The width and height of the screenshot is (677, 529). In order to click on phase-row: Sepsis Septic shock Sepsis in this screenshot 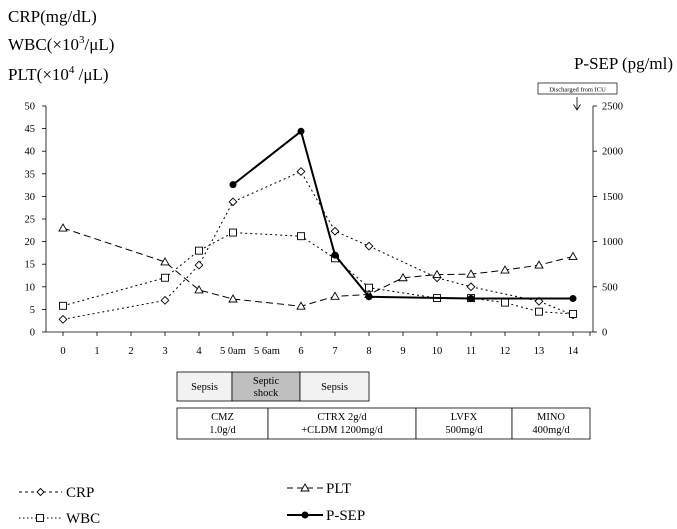, I will do `click(273, 386)`.